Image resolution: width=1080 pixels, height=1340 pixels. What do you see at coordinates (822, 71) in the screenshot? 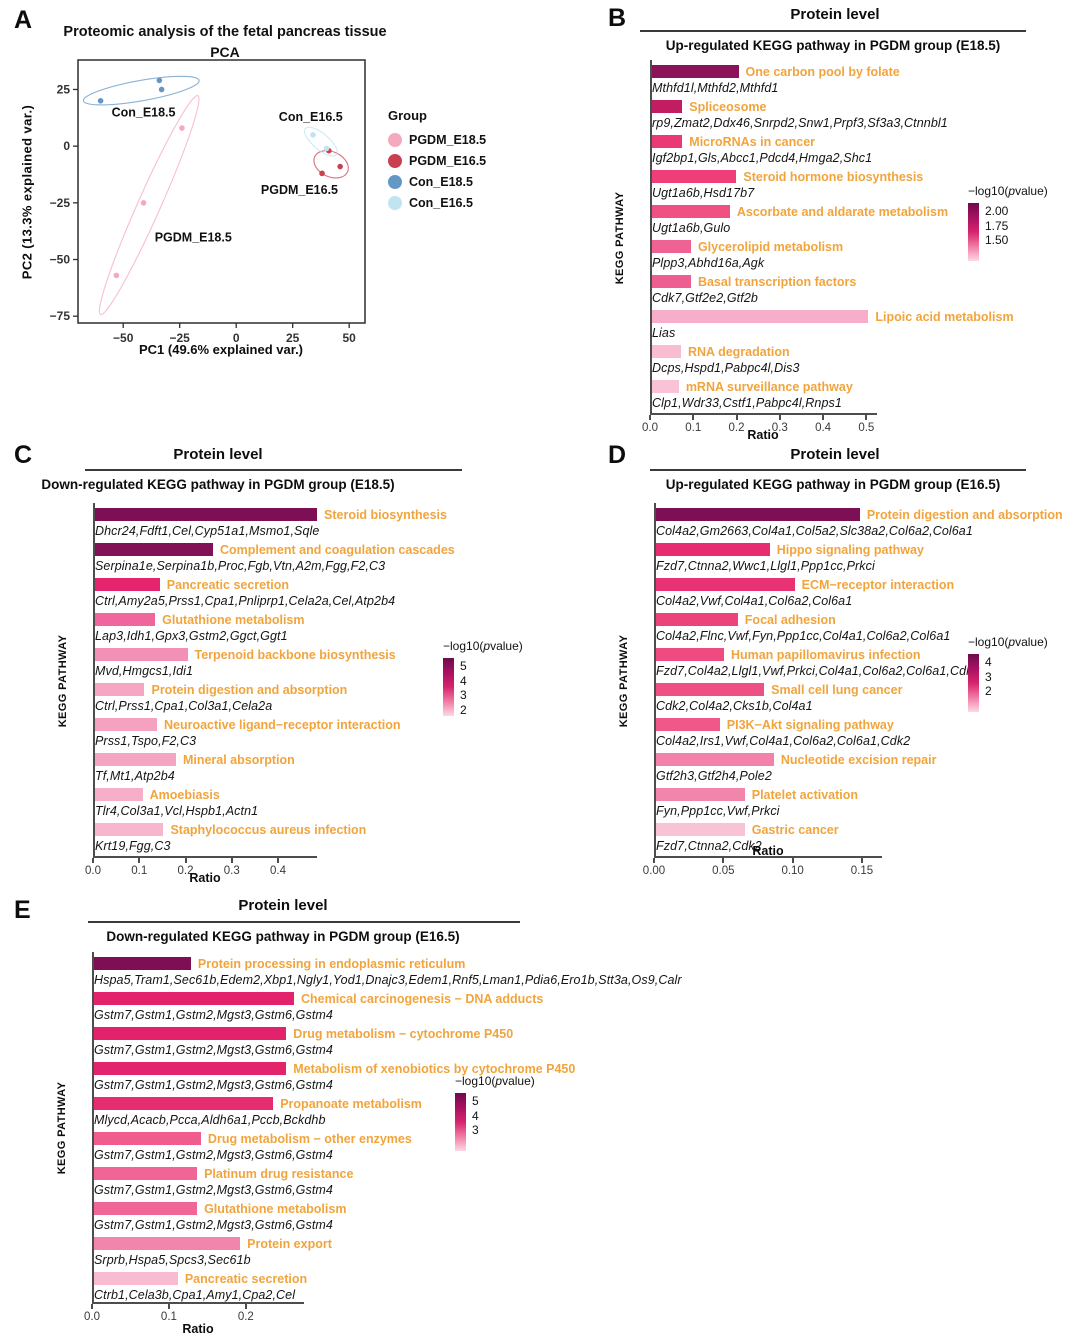
I see `pathway-label: One carbon pool by folate` at bounding box center [822, 71].